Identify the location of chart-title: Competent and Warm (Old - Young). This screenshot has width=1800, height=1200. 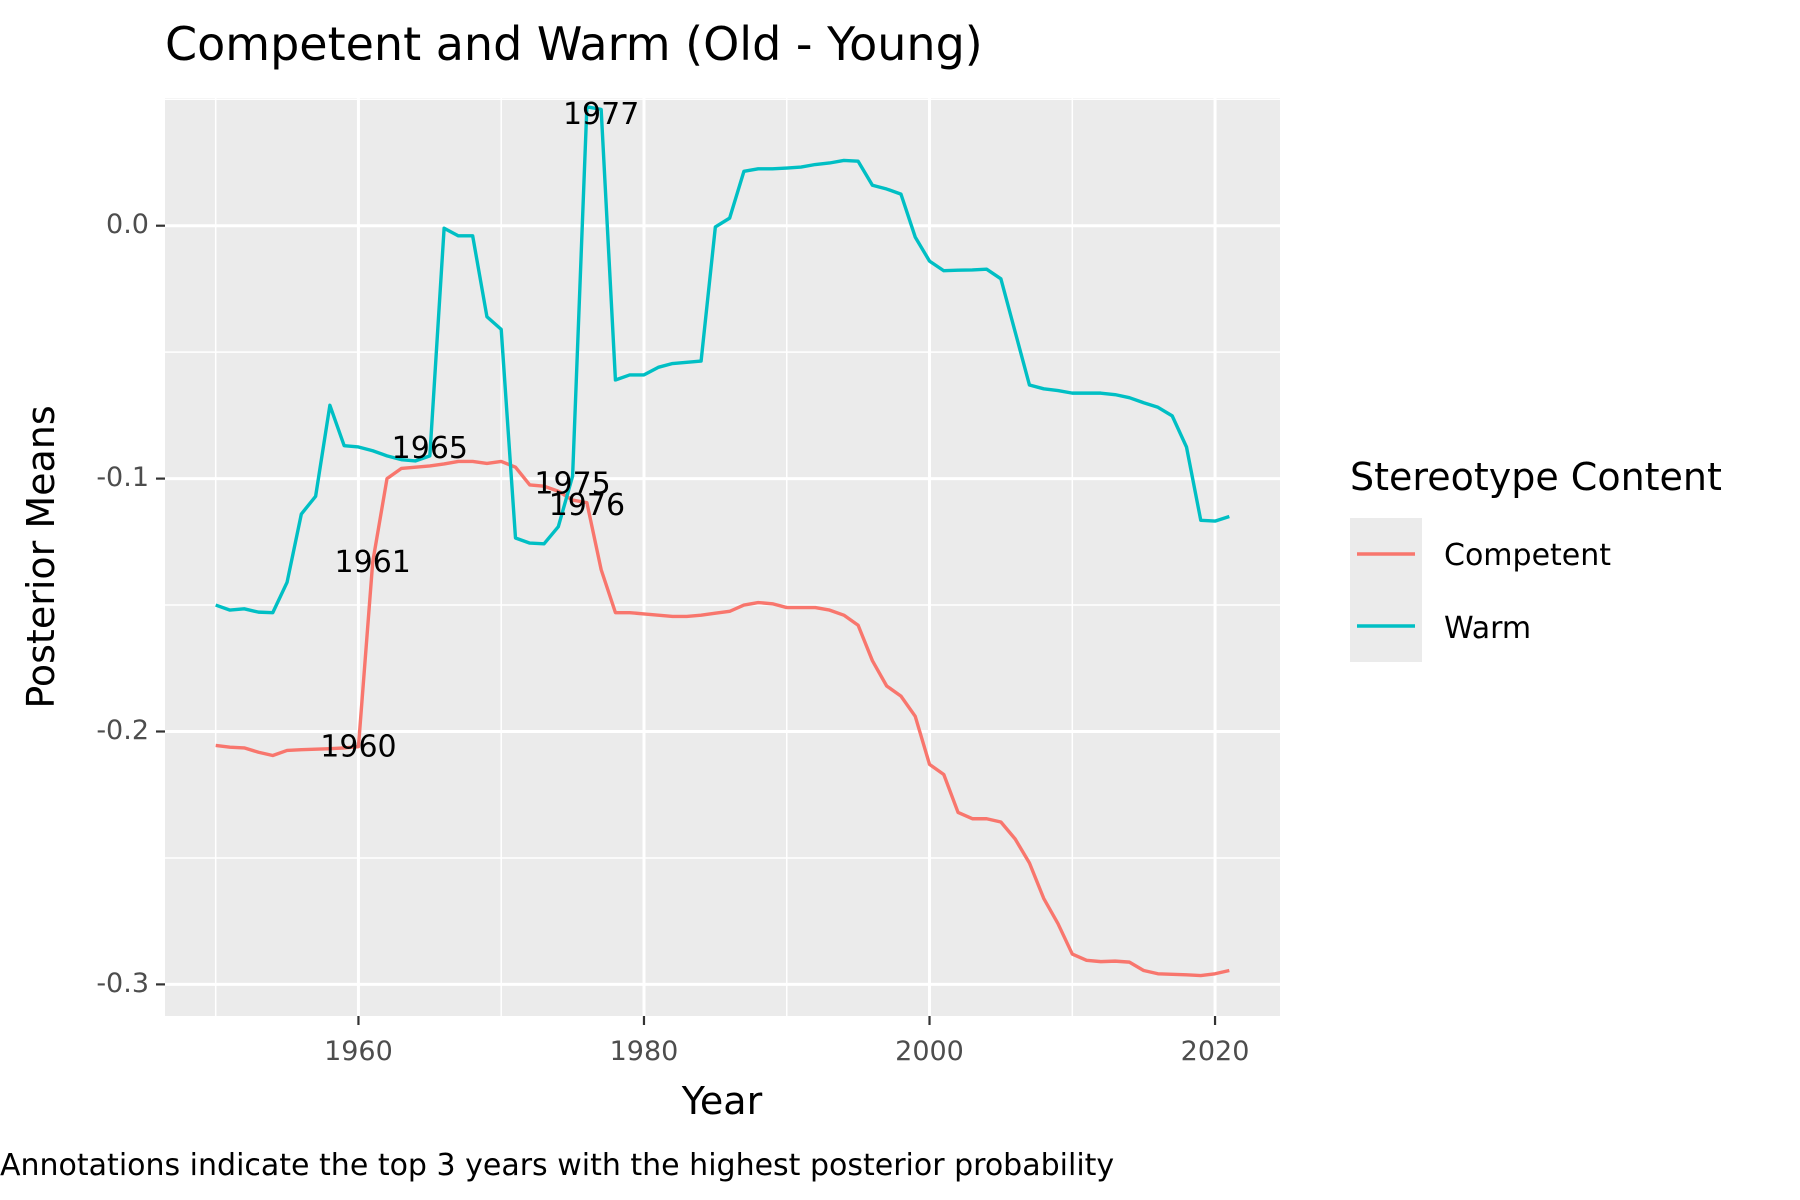
(574, 44).